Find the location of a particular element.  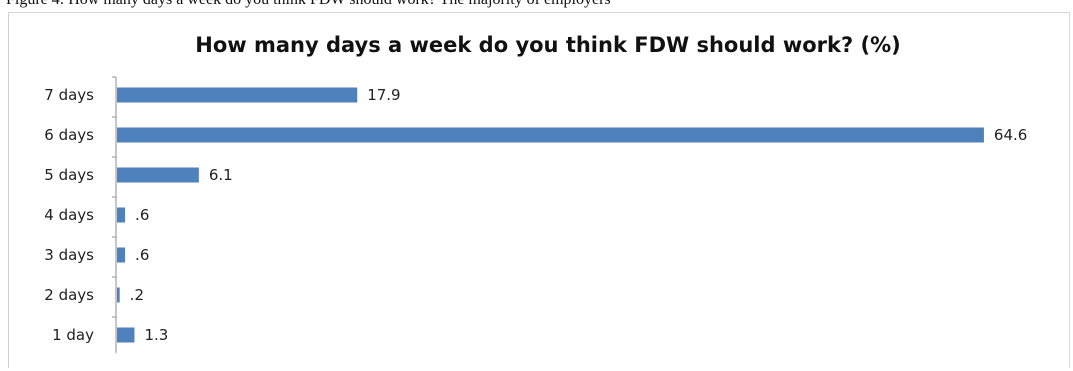

category-label: 1 day is located at coordinates (73, 335).